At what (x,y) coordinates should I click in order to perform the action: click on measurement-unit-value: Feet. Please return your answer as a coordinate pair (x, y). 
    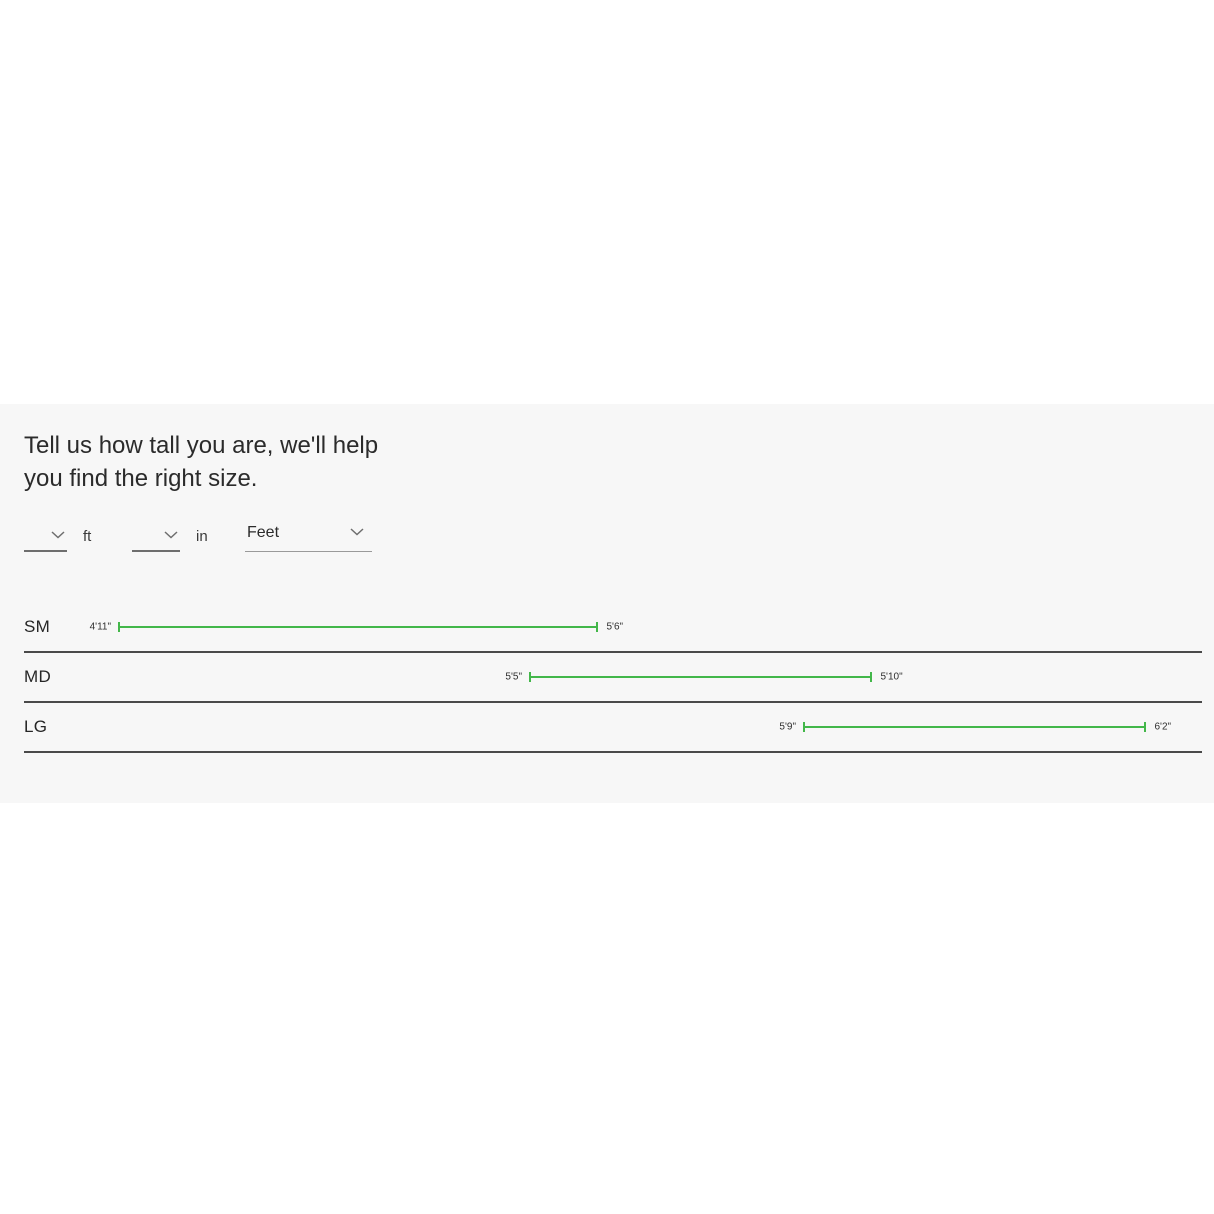
    Looking at the image, I should click on (263, 532).